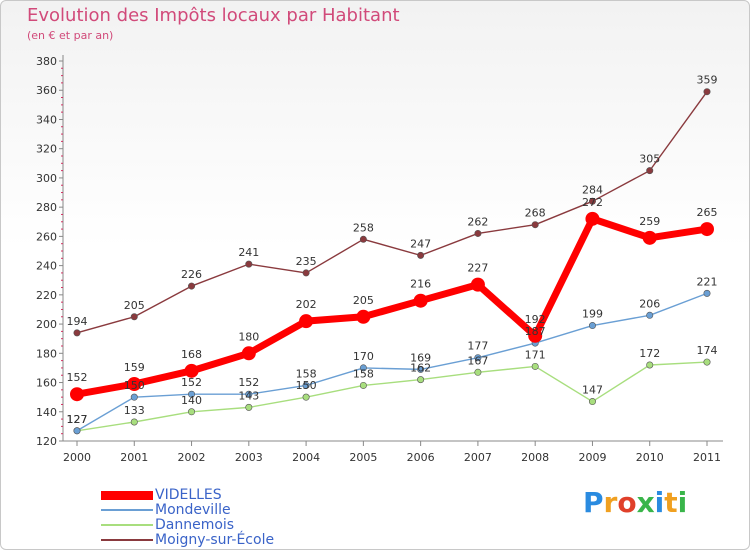  What do you see at coordinates (46, 295) in the screenshot?
I see `y-tick-label: 220` at bounding box center [46, 295].